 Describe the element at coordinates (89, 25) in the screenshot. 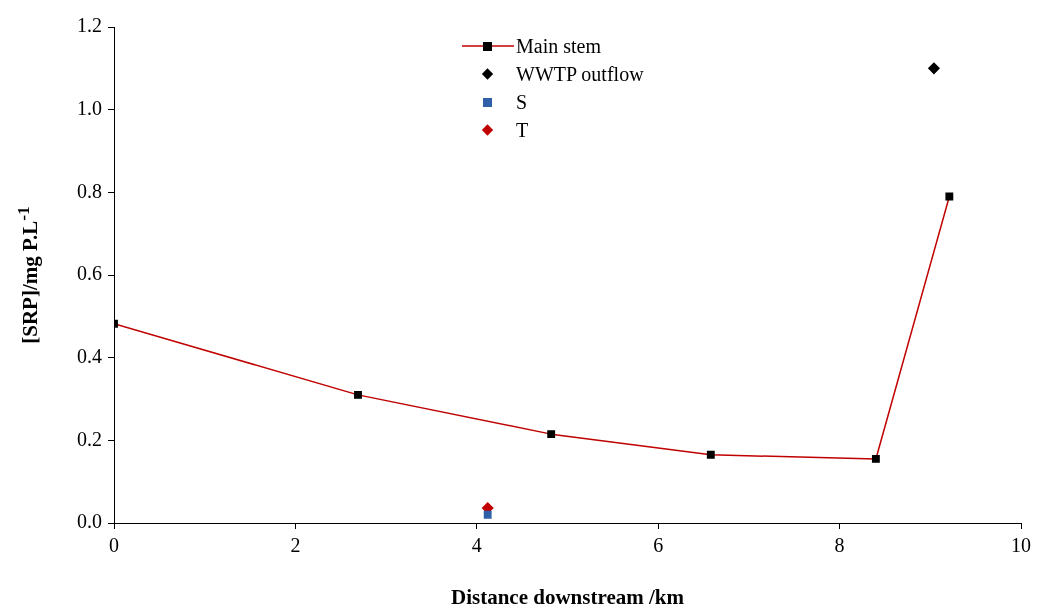

I see `y-tick-label: 1.2` at that location.